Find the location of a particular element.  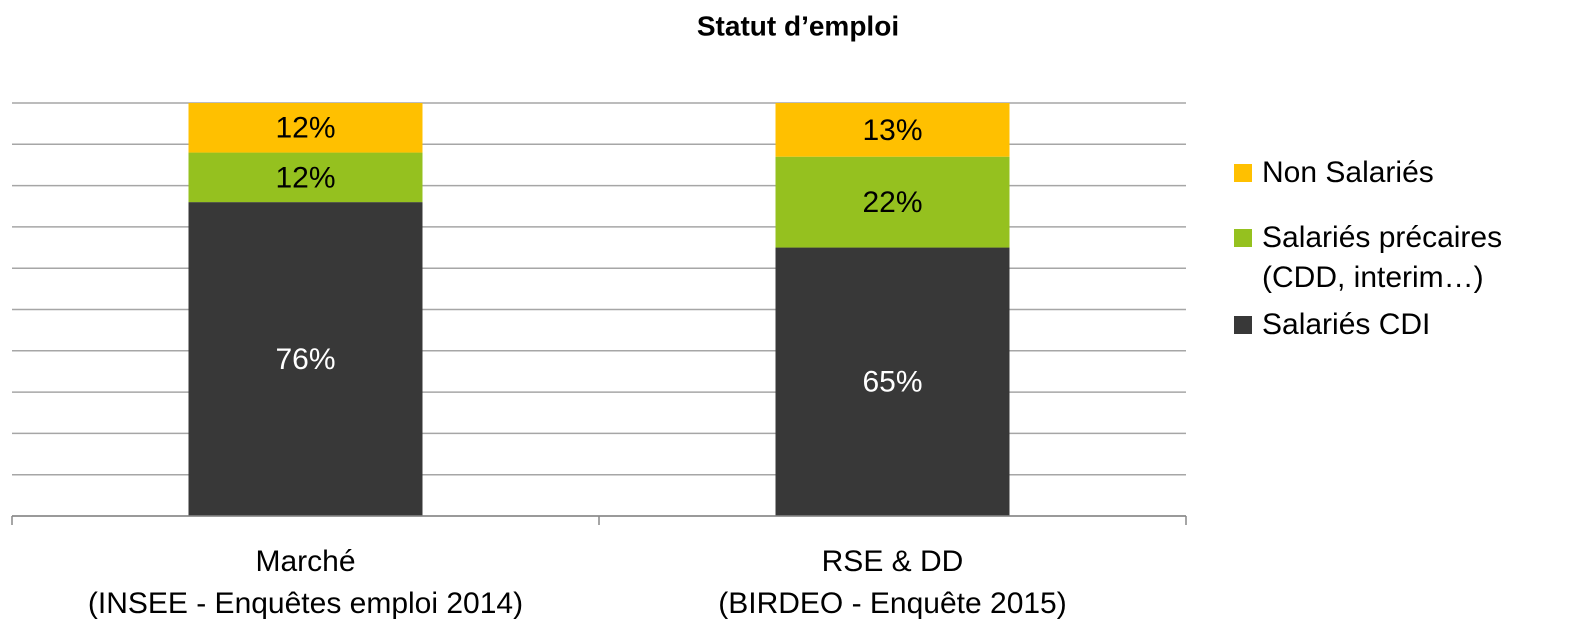

data-label: 76% is located at coordinates (305, 359).